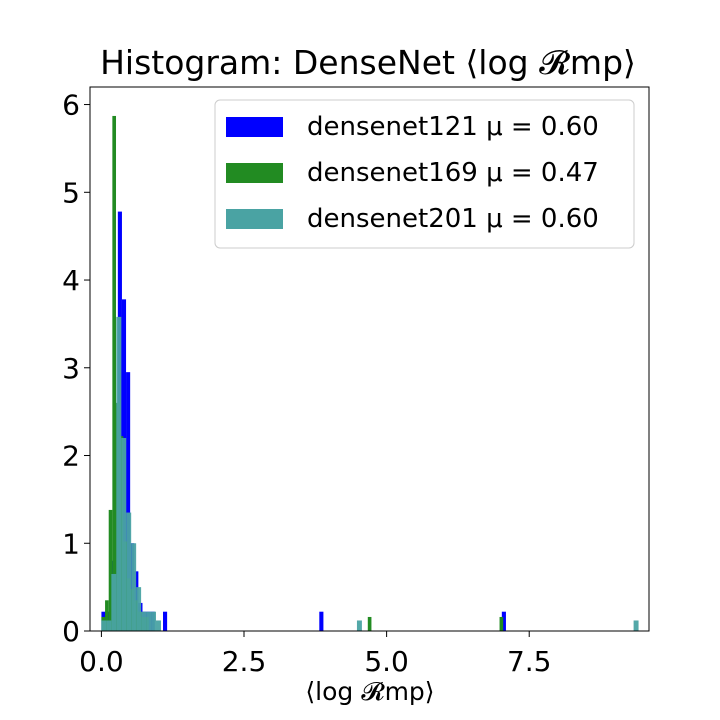  What do you see at coordinates (244, 661) in the screenshot?
I see `x-tick-label: 2.5` at bounding box center [244, 661].